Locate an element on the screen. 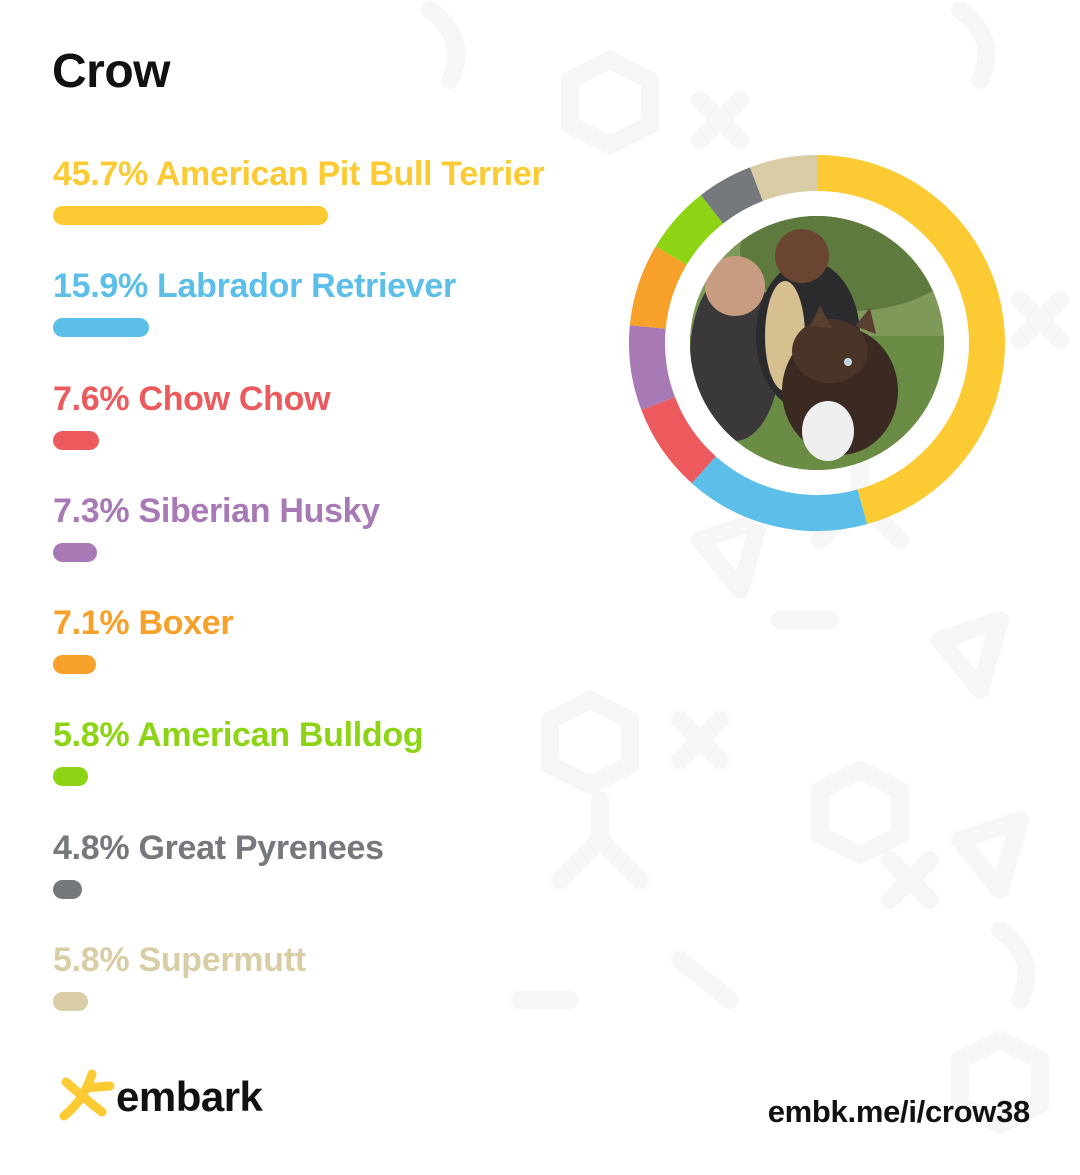  breed-label: 7.6% Chow Chow is located at coordinates (192, 398).